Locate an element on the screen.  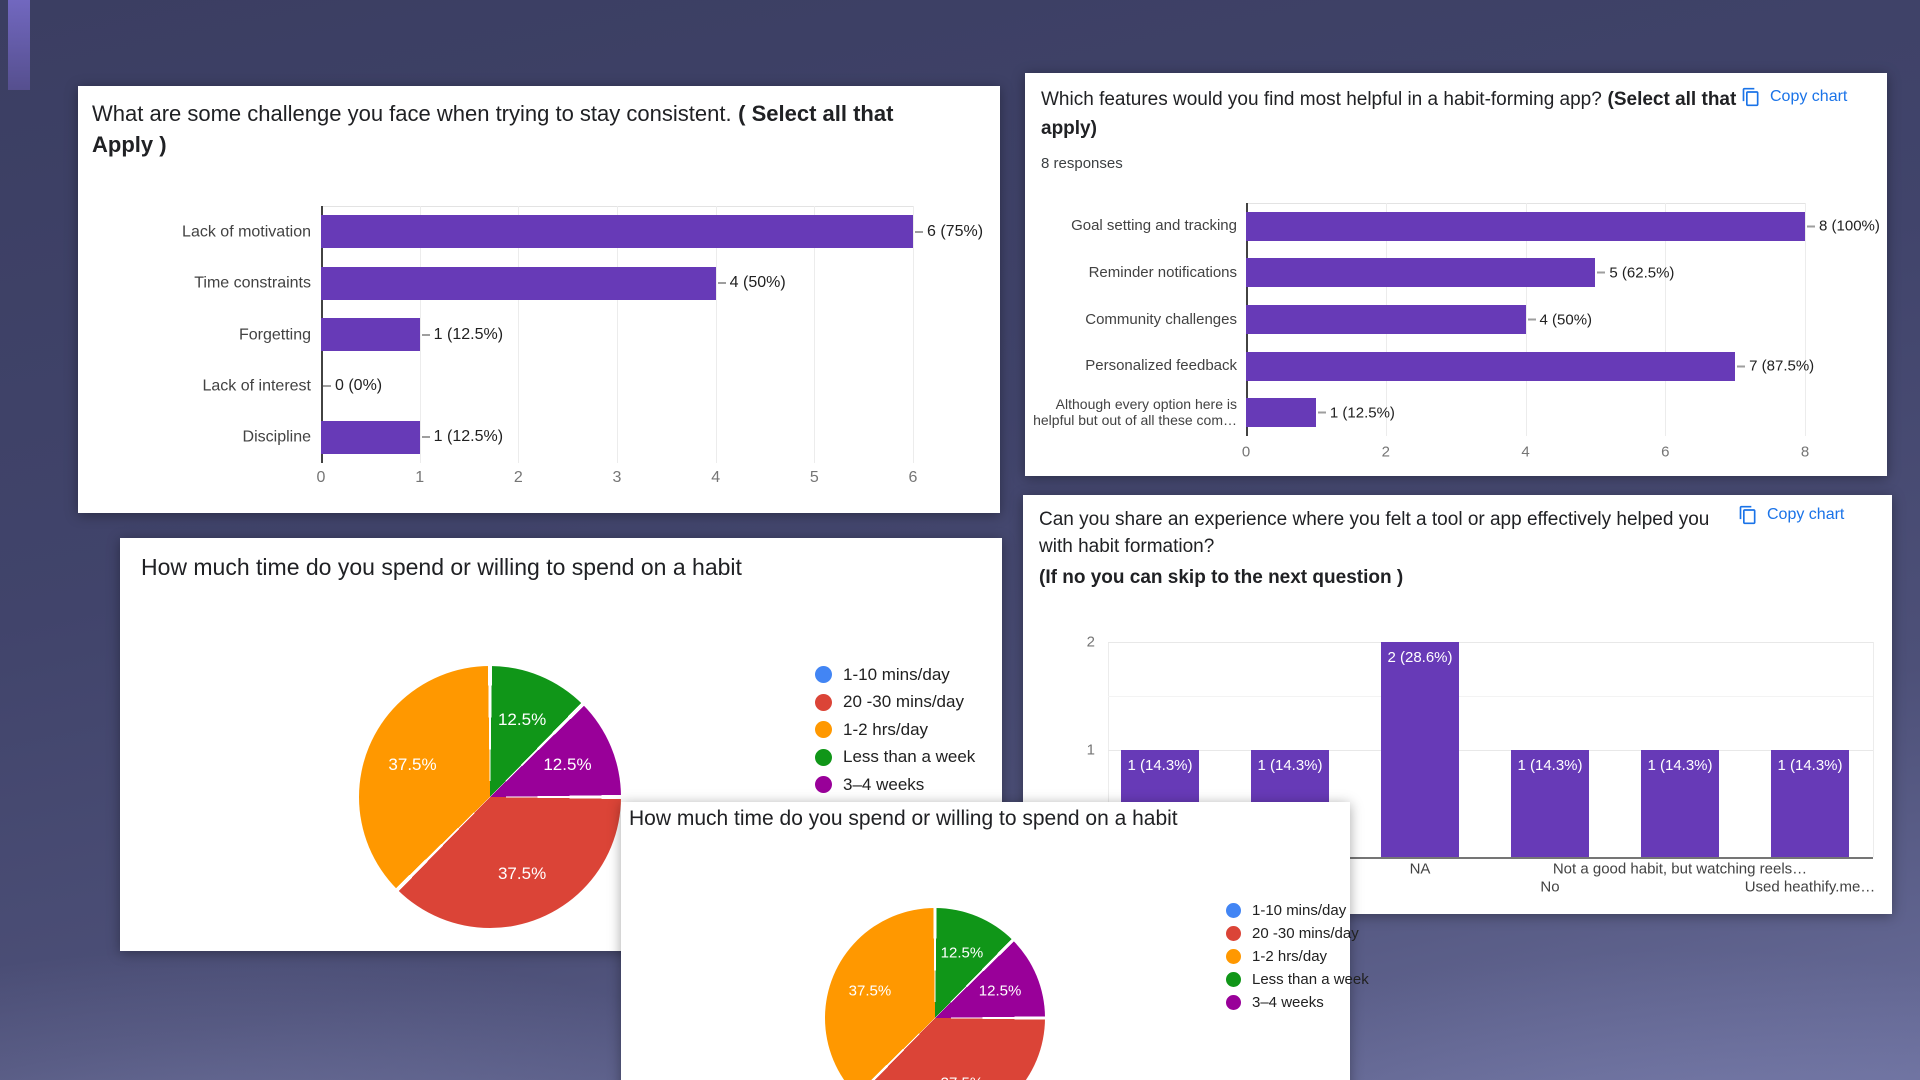
background-accent-strip is located at coordinates (19, 45).